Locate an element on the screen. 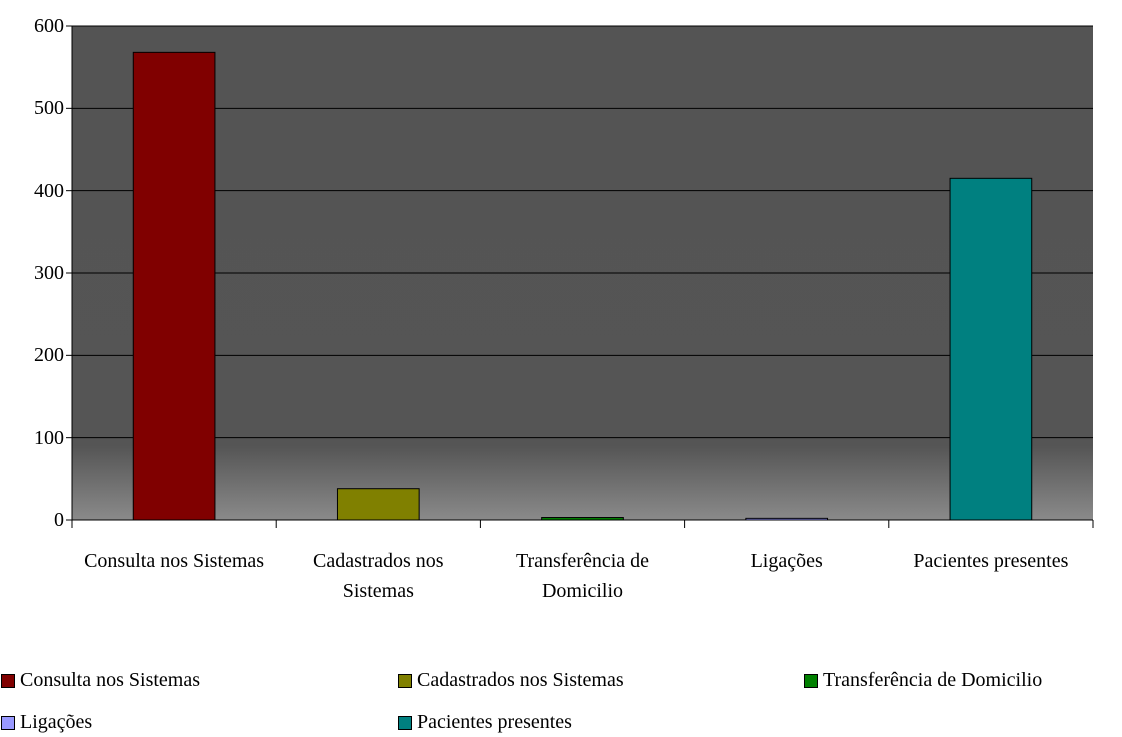 The image size is (1122, 737). y-tick-label: 500 is located at coordinates (49, 108).